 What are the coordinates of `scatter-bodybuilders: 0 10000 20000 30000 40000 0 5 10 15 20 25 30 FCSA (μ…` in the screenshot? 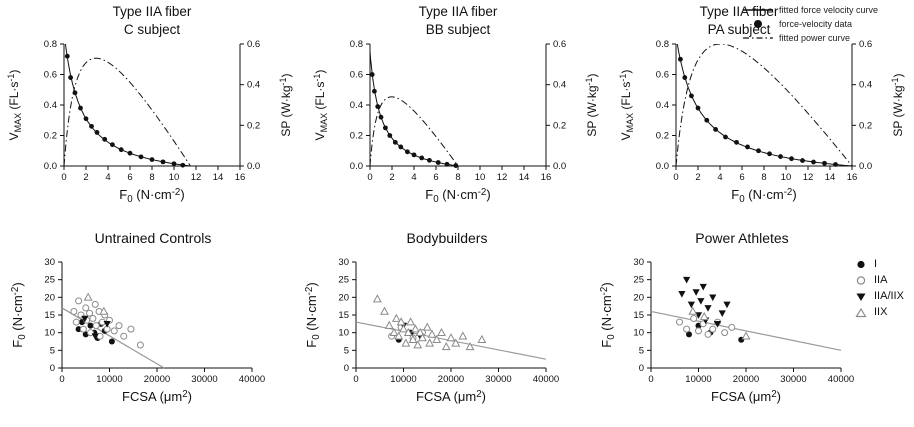 It's located at (431, 330).